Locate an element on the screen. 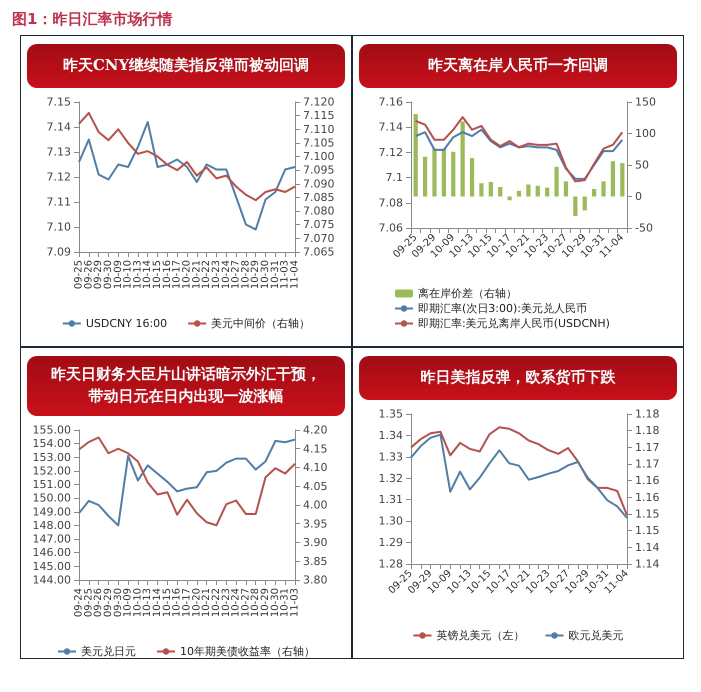  x-tick-label: 11-04 is located at coordinates (295, 275).